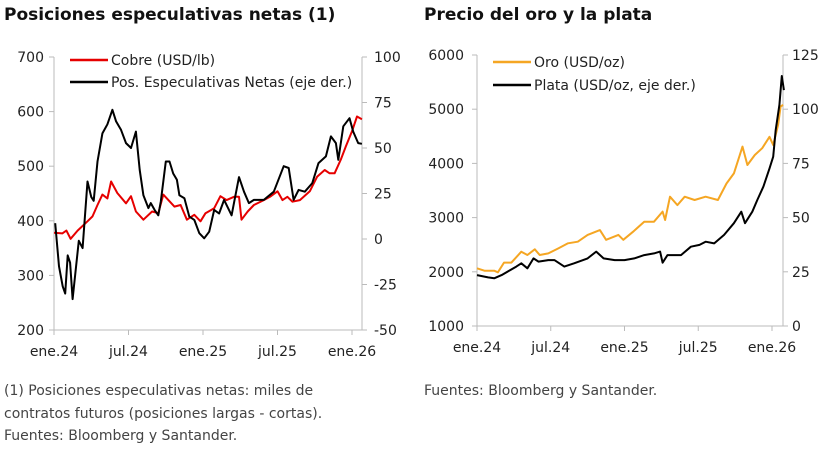 The height and width of the screenshot is (456, 833). Describe the element at coordinates (30, 276) in the screenshot. I see `left-y-tick-label: 300` at that location.